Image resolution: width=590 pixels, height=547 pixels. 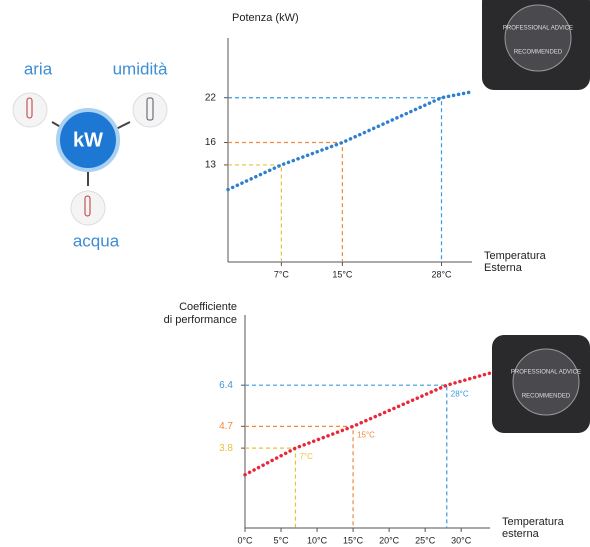 I want to click on x-tick-label: 0°C, so click(x=245, y=540).